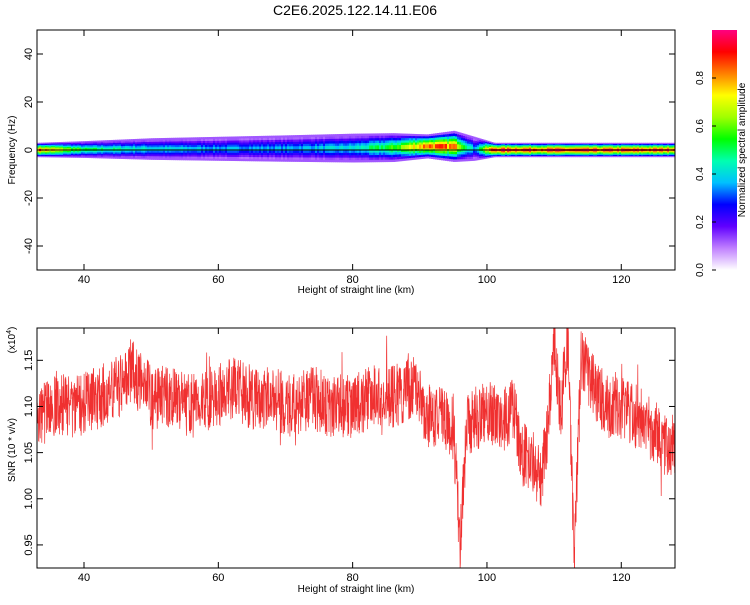  I want to click on snr-x-tick-label: 40, so click(84, 578).